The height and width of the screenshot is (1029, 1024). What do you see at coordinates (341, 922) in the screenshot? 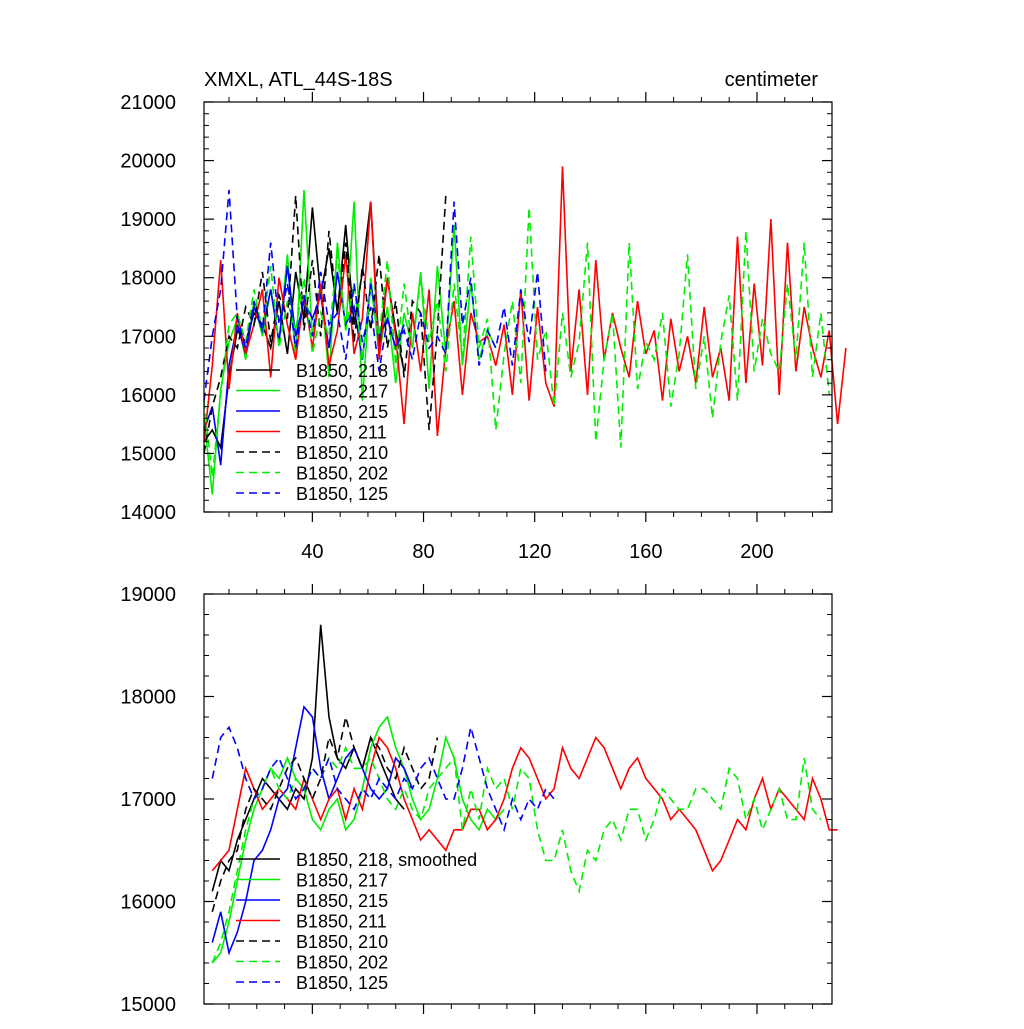
I see `legend-label-1-3: B1850, 211` at bounding box center [341, 922].